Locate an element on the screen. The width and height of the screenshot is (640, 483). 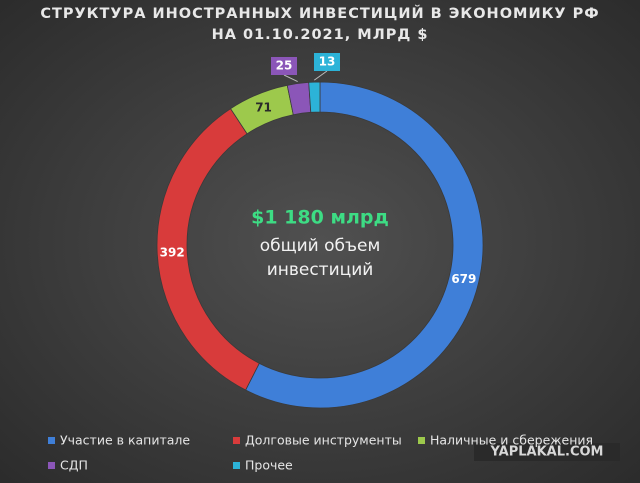
watermark: YAPLAKAL.COM is located at coordinates (547, 452).